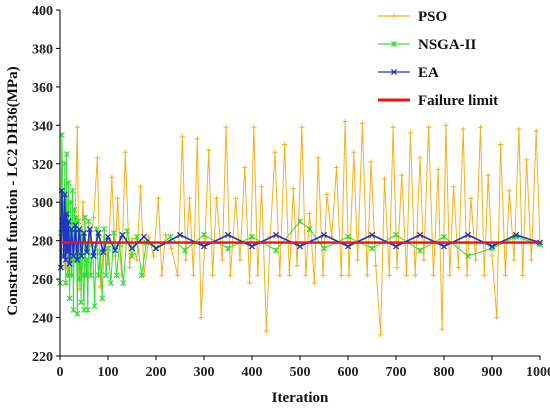  What do you see at coordinates (538, 372) in the screenshot?
I see `x-tick-label: 1000` at bounding box center [538, 372].